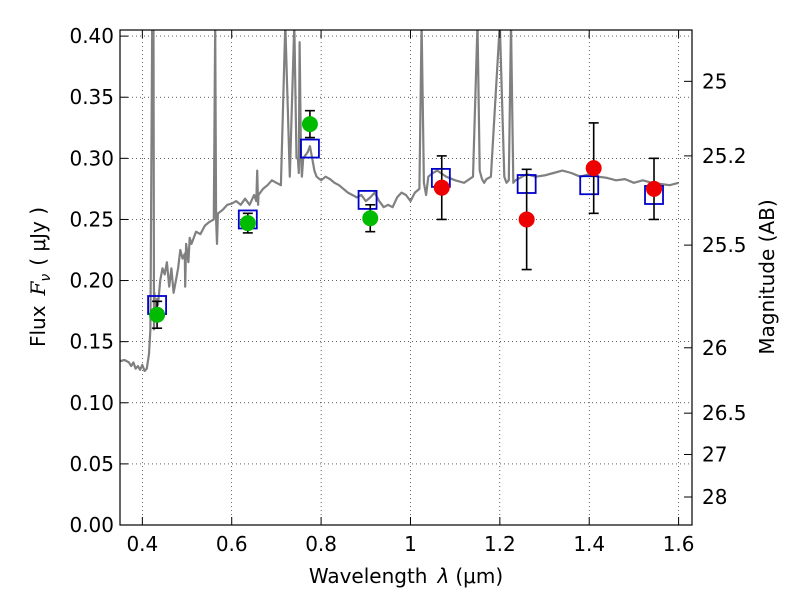 This screenshot has width=800, height=600. What do you see at coordinates (714, 497) in the screenshot?
I see `y2-tick-label: 28` at bounding box center [714, 497].